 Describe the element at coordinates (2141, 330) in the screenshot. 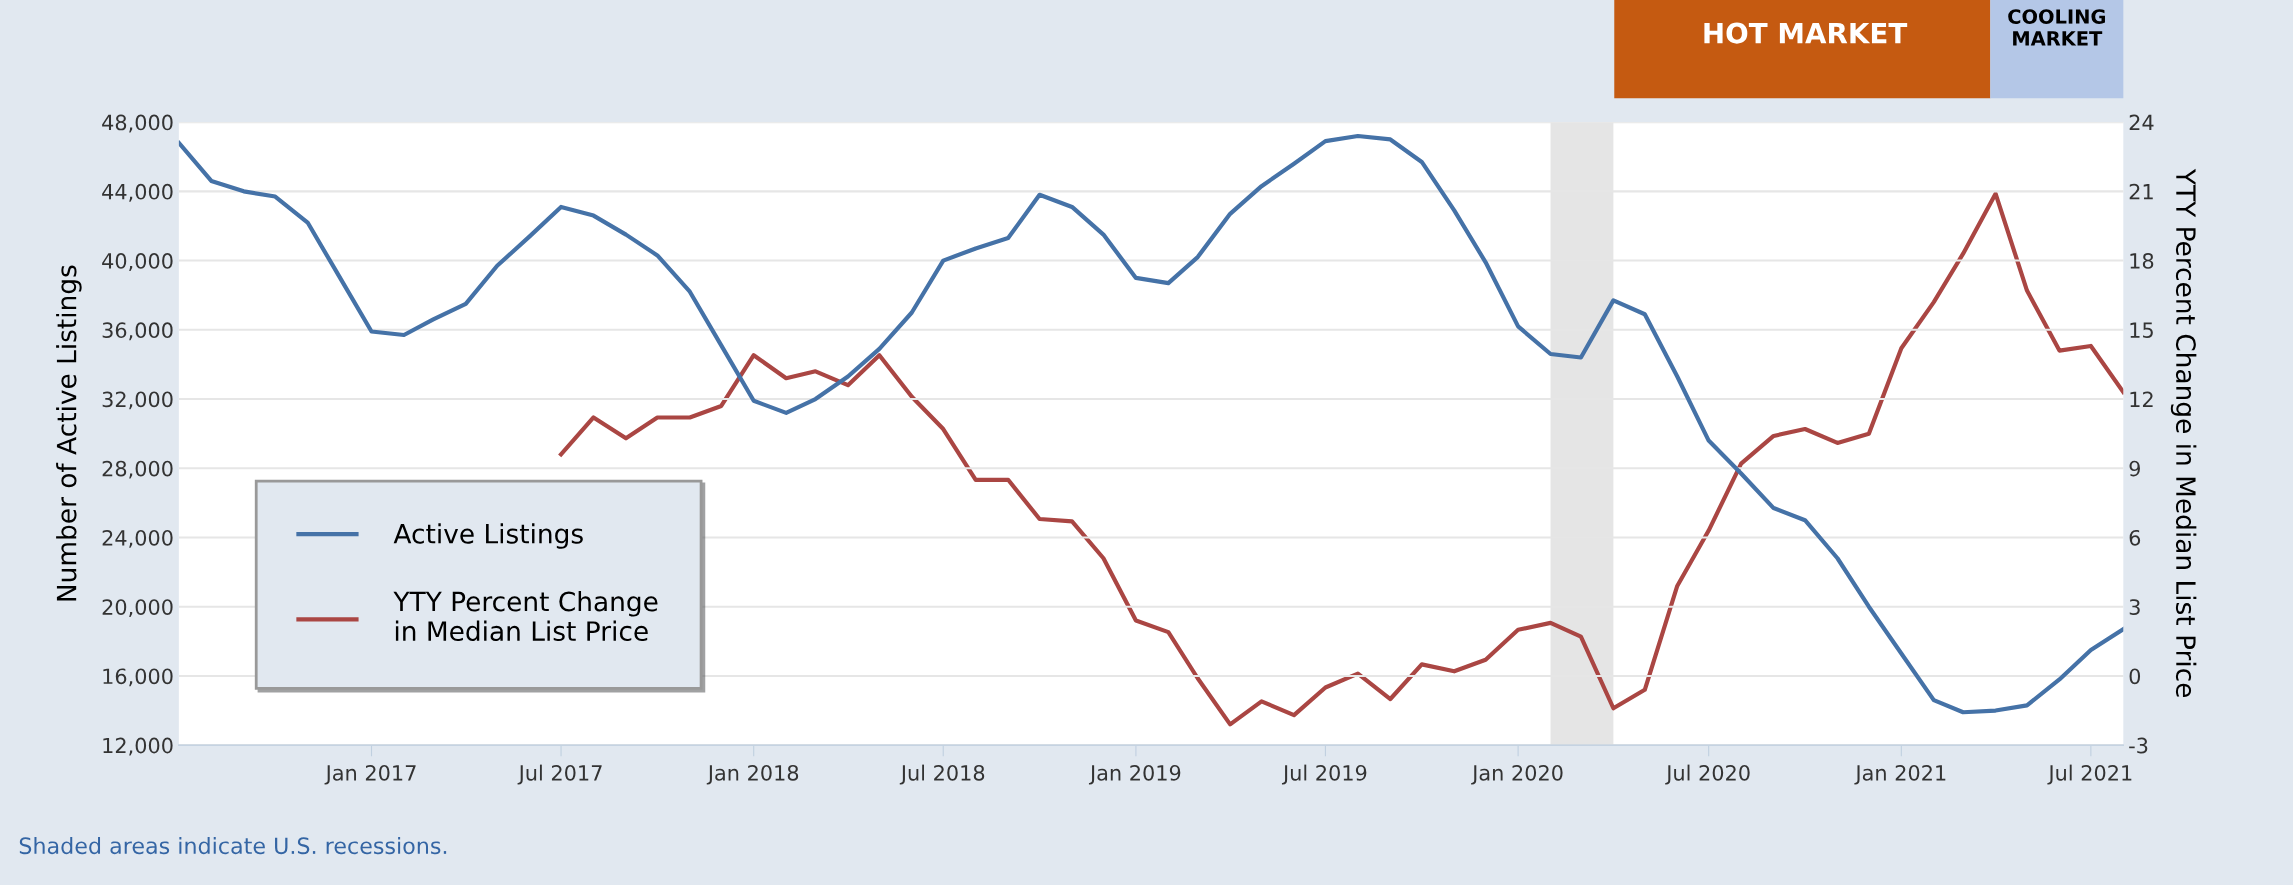

I see `y2-tick-label: 15` at that location.